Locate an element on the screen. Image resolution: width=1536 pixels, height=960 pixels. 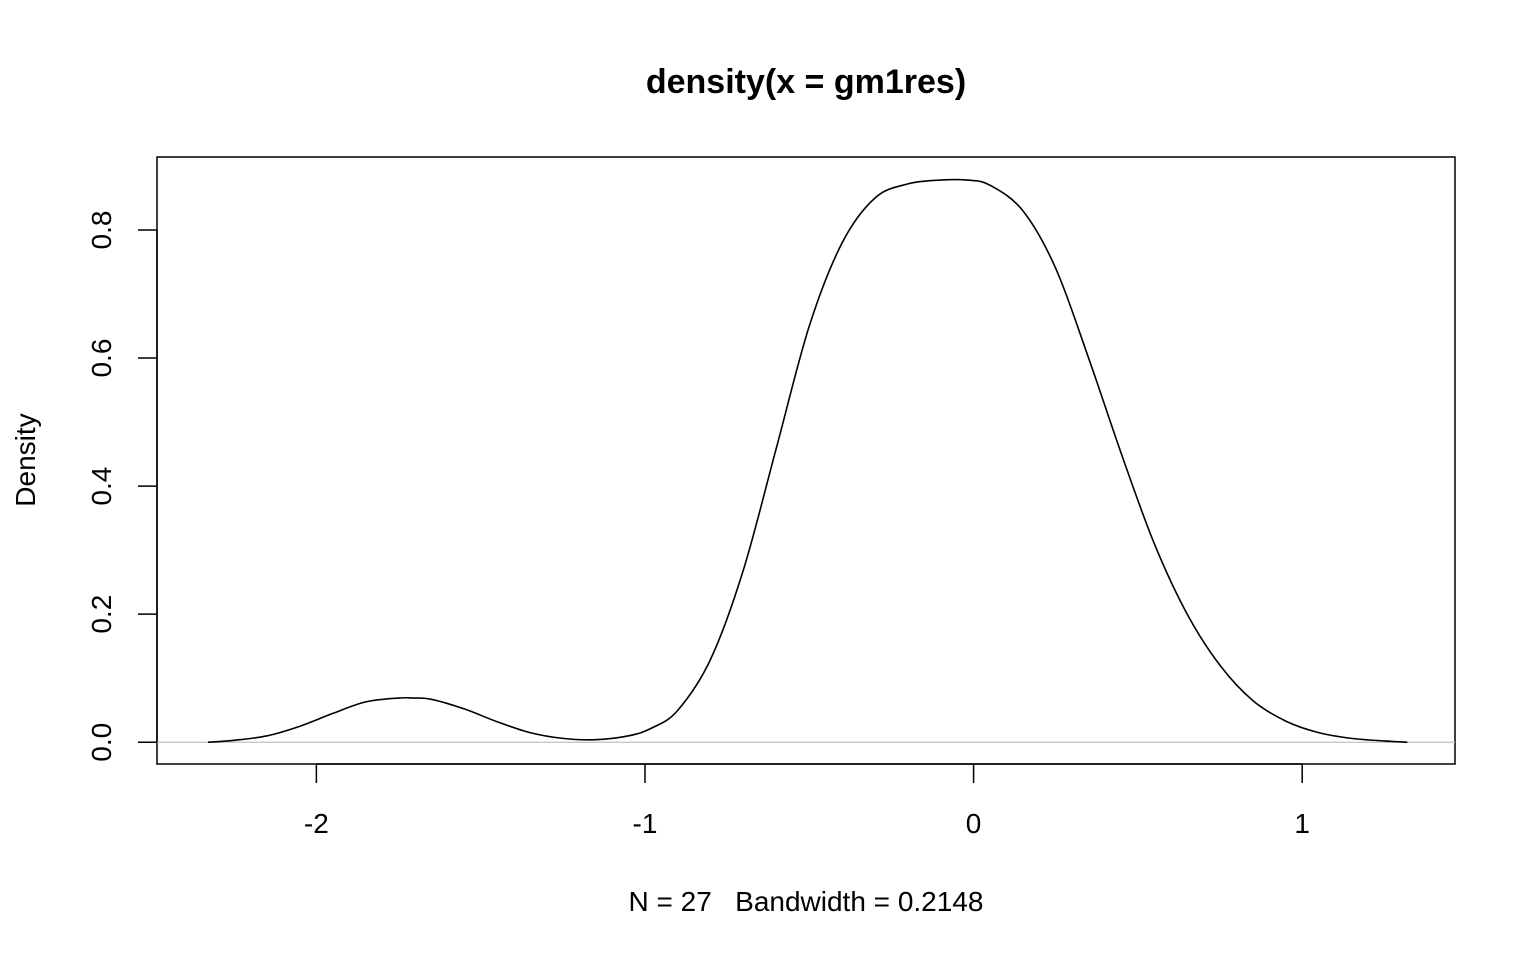
y-tick-label: 0.8 is located at coordinates (101, 230).